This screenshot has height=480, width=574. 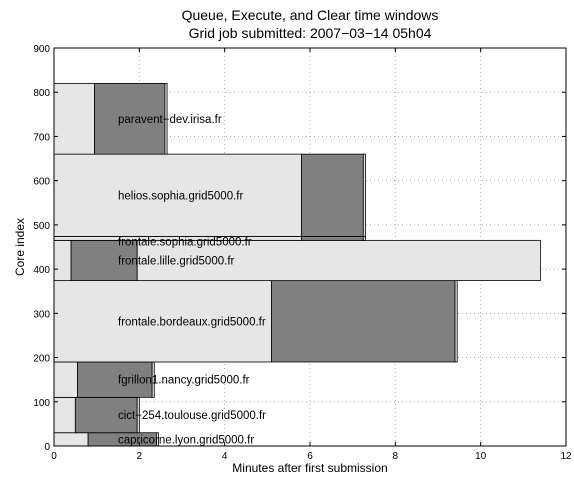 I want to click on x-axis-label: Minutes after first submission, so click(x=309, y=468).